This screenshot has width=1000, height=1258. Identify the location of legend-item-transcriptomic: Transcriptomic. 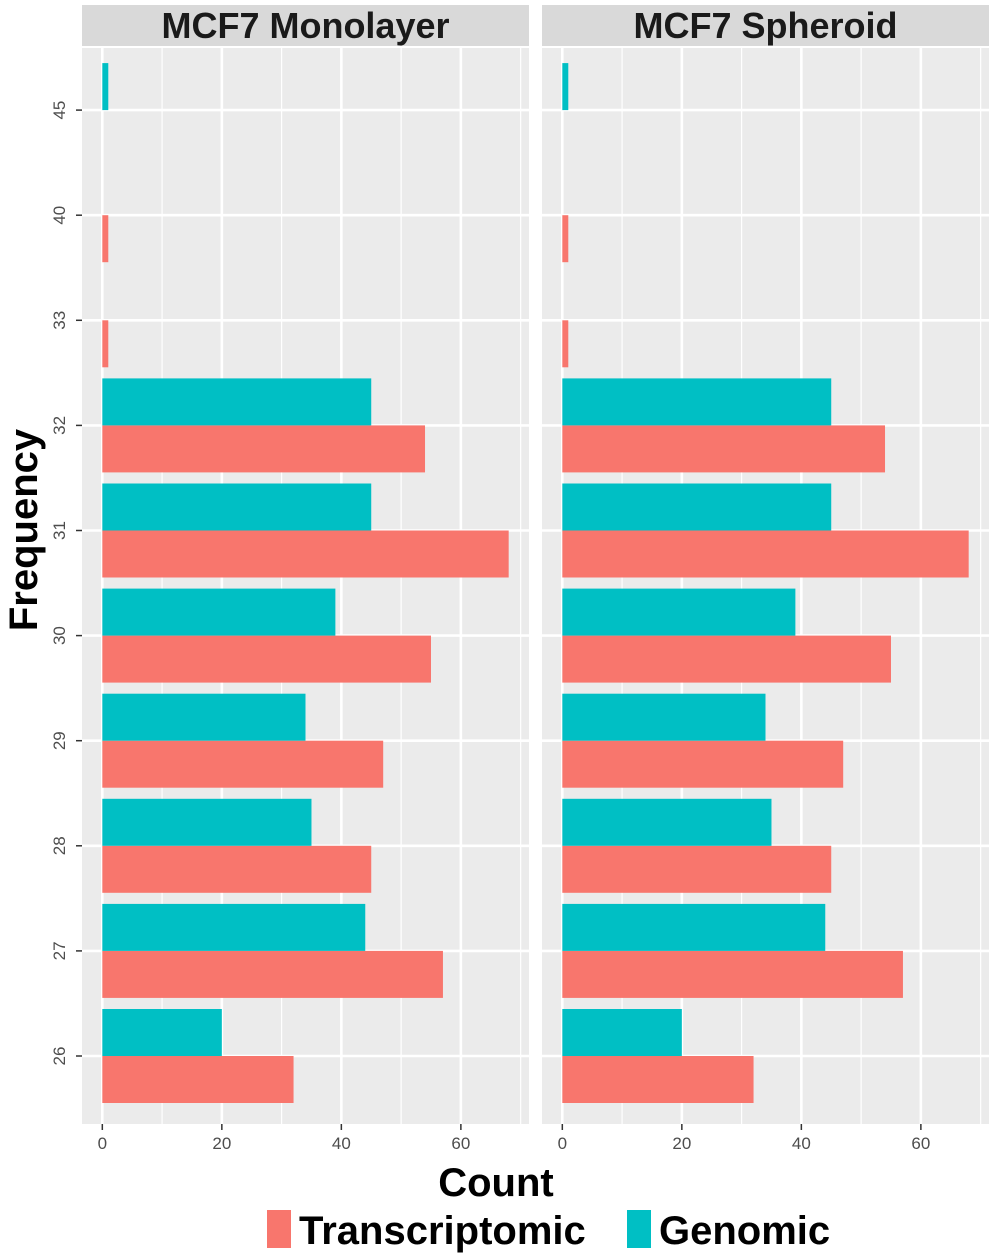
(426, 1231).